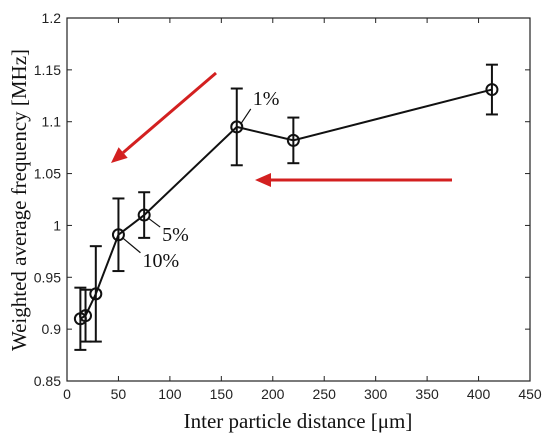 This screenshot has width=550, height=443. Describe the element at coordinates (19, 200) in the screenshot. I see `y-axis-title: Weighted average frequency [MHz]` at that location.